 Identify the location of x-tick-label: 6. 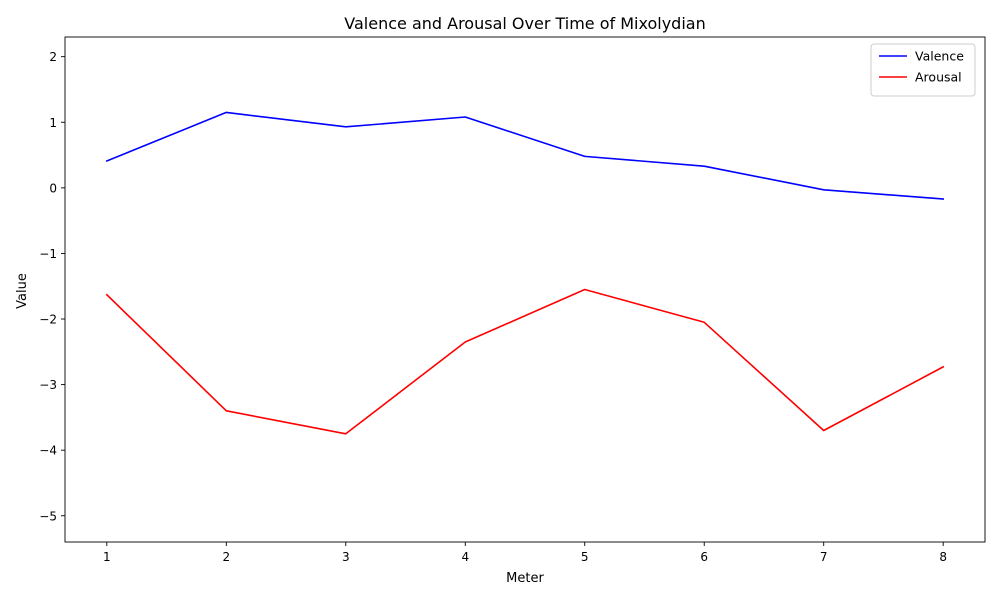
(704, 557).